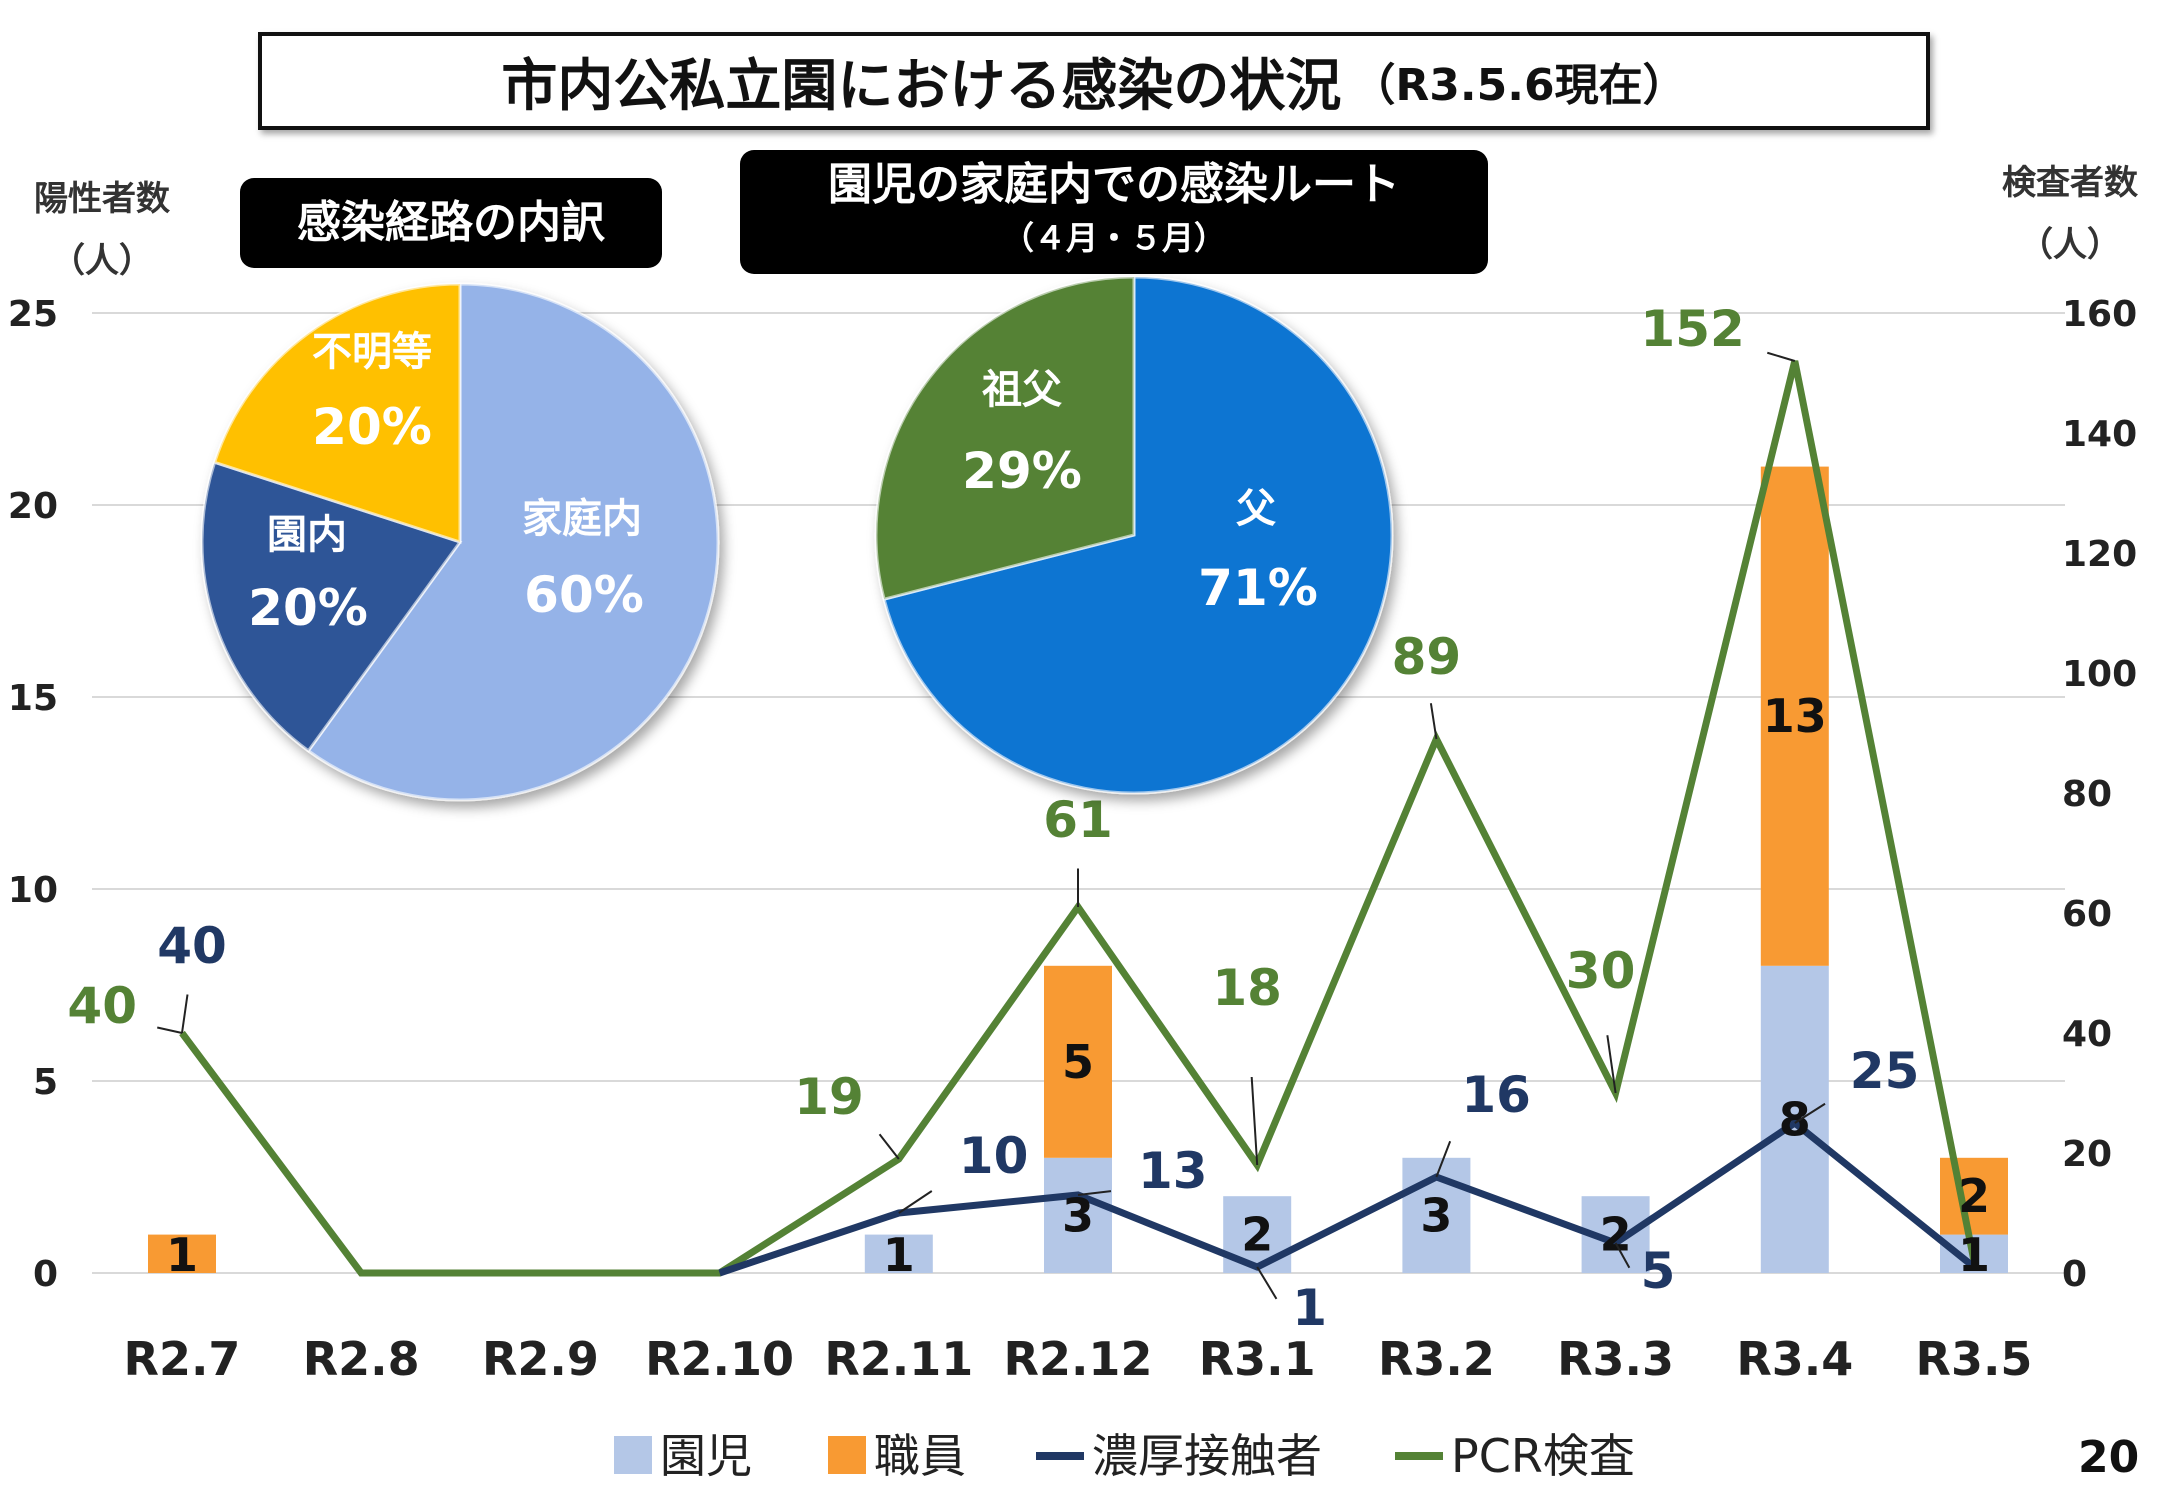 This screenshot has width=2167, height=1500. I want to click on x-tick-label: R3.3, so click(1615, 1359).